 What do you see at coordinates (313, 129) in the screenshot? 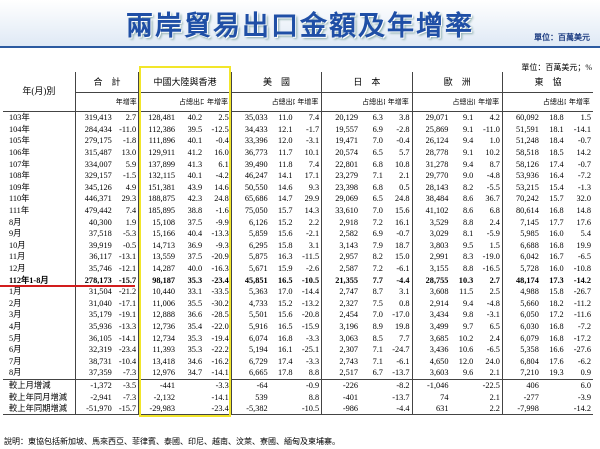
I see `cell: -1.7` at bounding box center [313, 129].